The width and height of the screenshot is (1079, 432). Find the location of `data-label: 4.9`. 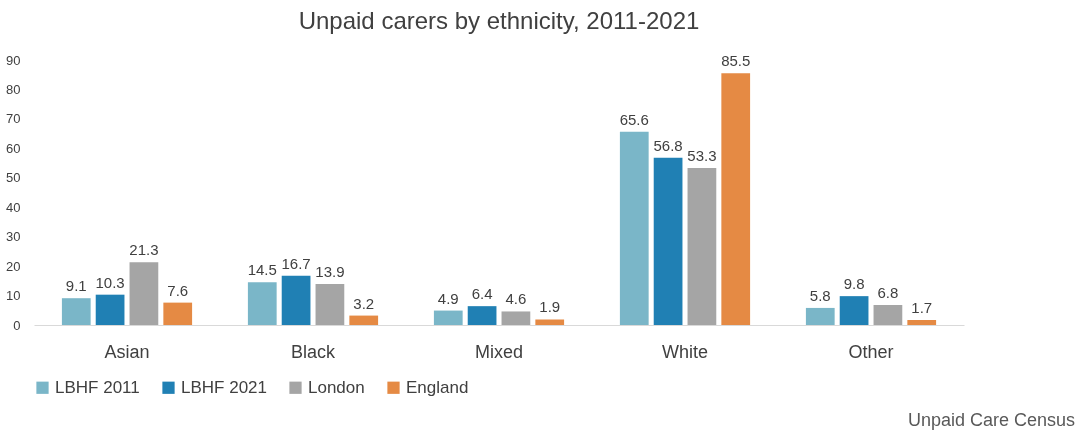

data-label: 4.9 is located at coordinates (448, 298).